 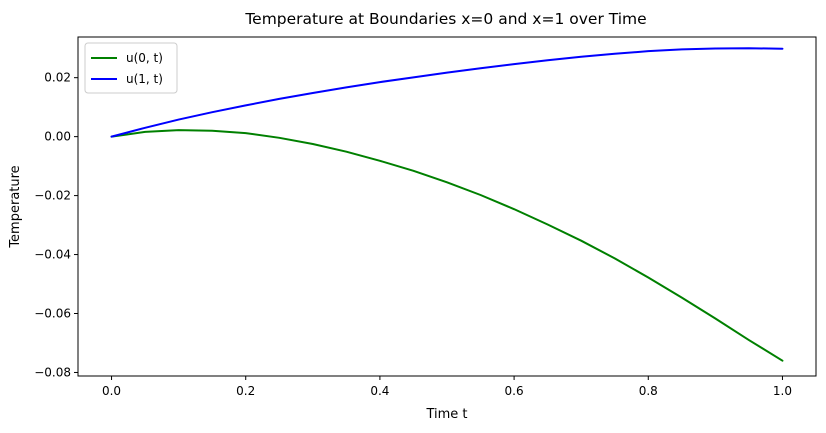 I want to click on legend-label-0: u(0, t), so click(x=144, y=58).